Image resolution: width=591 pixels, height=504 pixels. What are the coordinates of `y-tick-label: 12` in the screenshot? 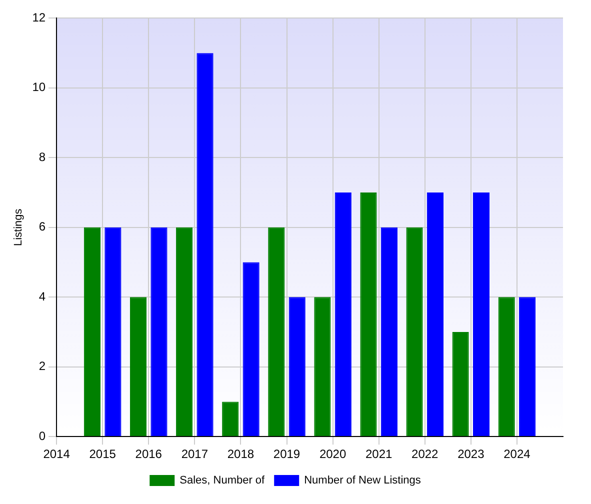 It's located at (39, 17).